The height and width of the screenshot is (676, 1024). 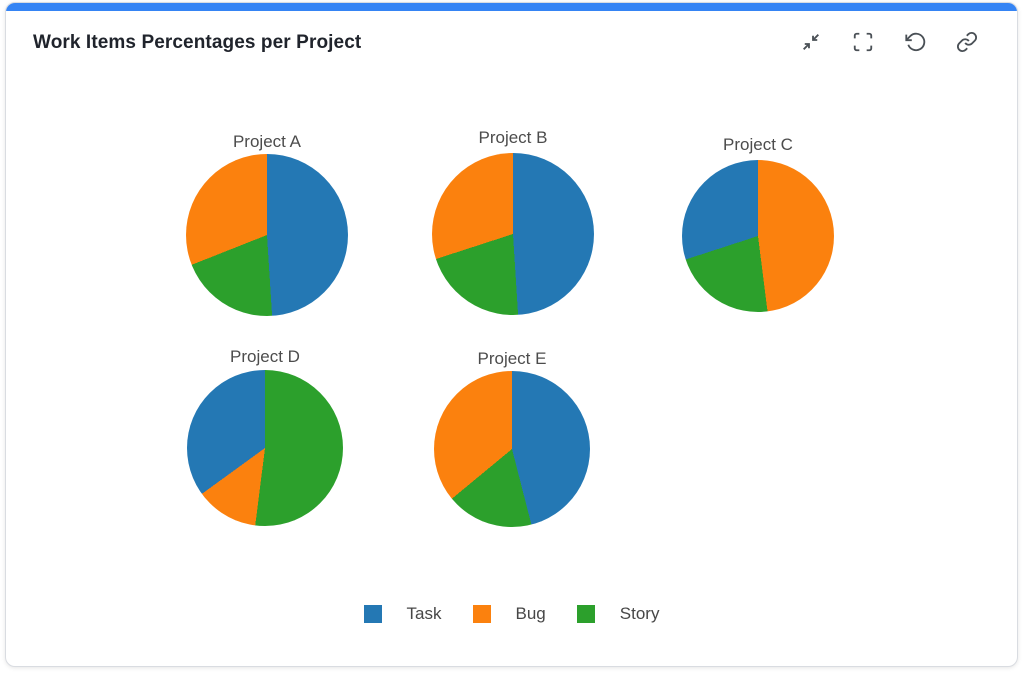 What do you see at coordinates (585, 614) in the screenshot?
I see `legend-swatch-story` at bounding box center [585, 614].